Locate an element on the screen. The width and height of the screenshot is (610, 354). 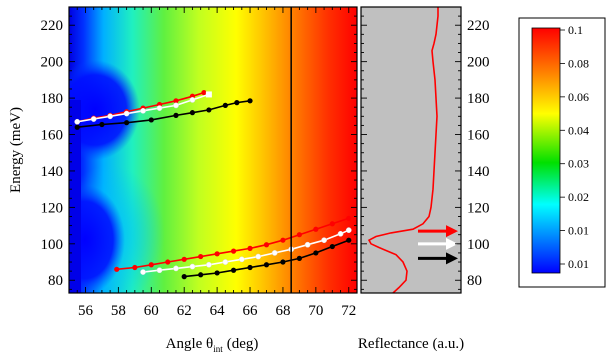
reflectance-background is located at coordinates (411, 150).